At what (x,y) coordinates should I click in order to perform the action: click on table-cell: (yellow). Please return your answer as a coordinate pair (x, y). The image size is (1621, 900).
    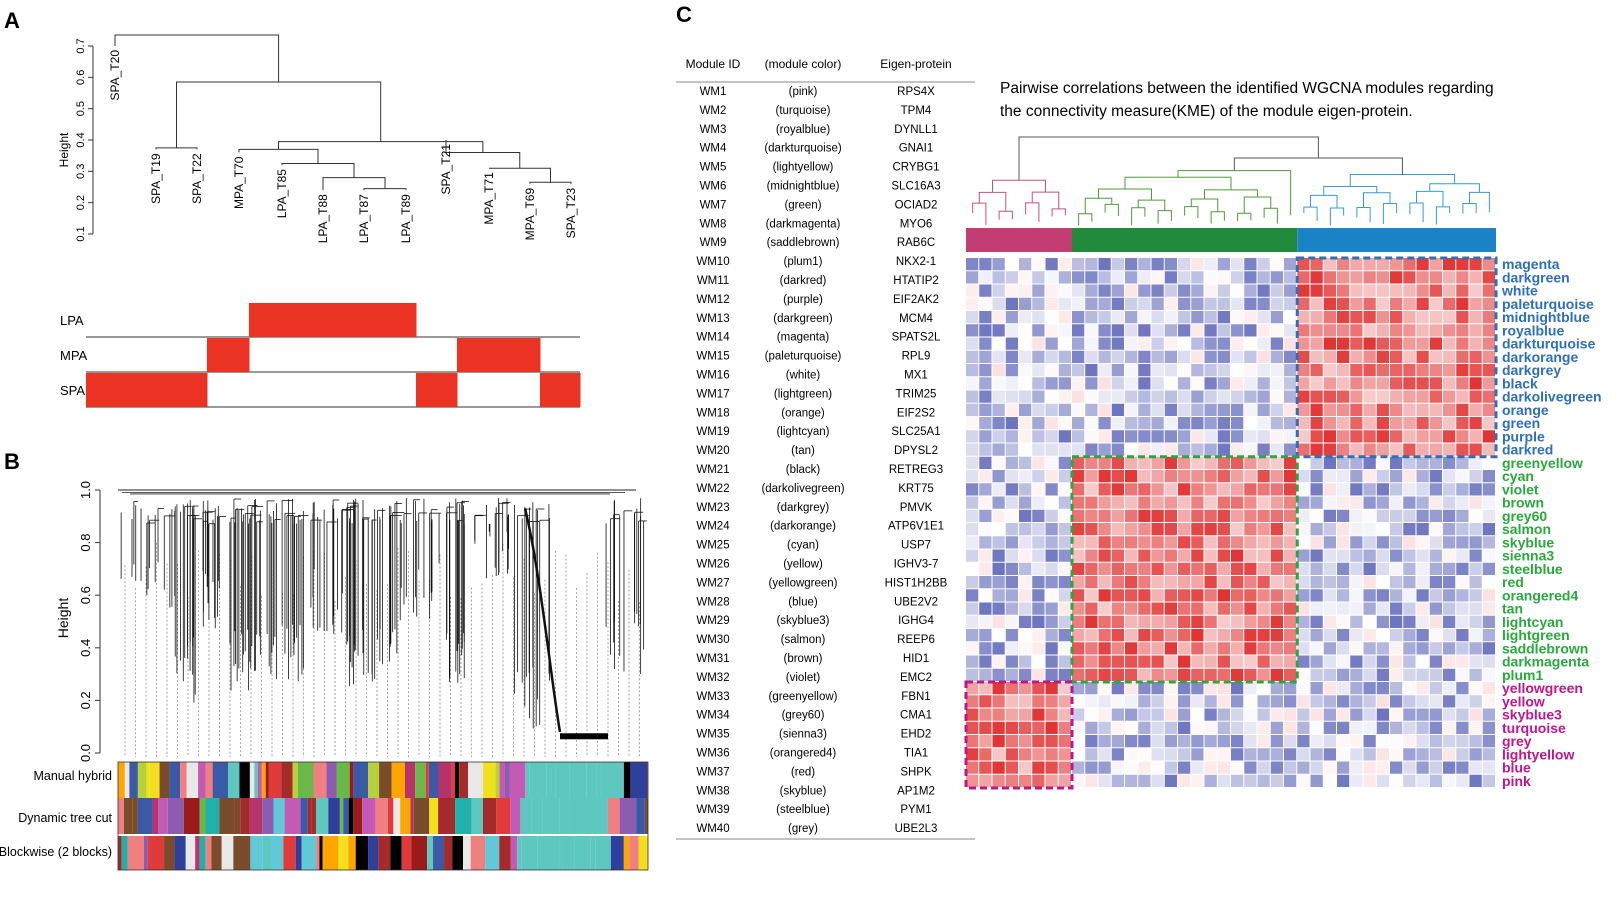
    Looking at the image, I should click on (803, 565).